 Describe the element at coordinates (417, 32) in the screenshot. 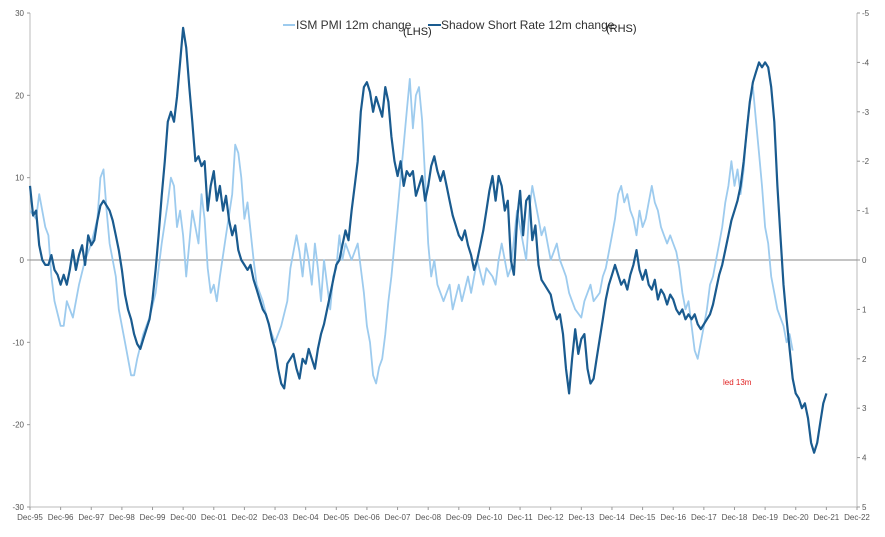

I see `legend-lhs-tag: (LHS)` at that location.